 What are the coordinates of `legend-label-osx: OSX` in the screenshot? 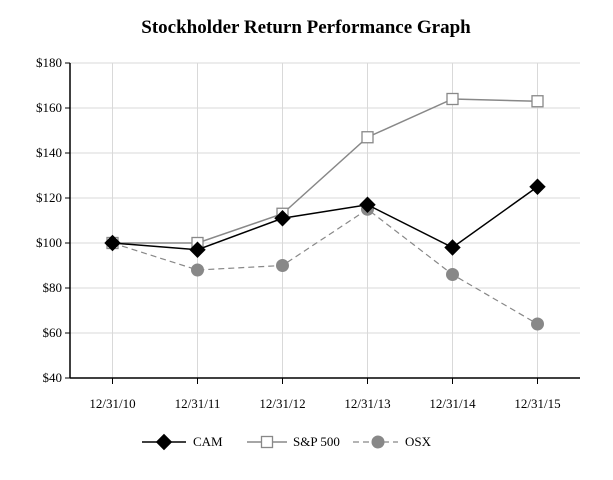 It's located at (418, 441).